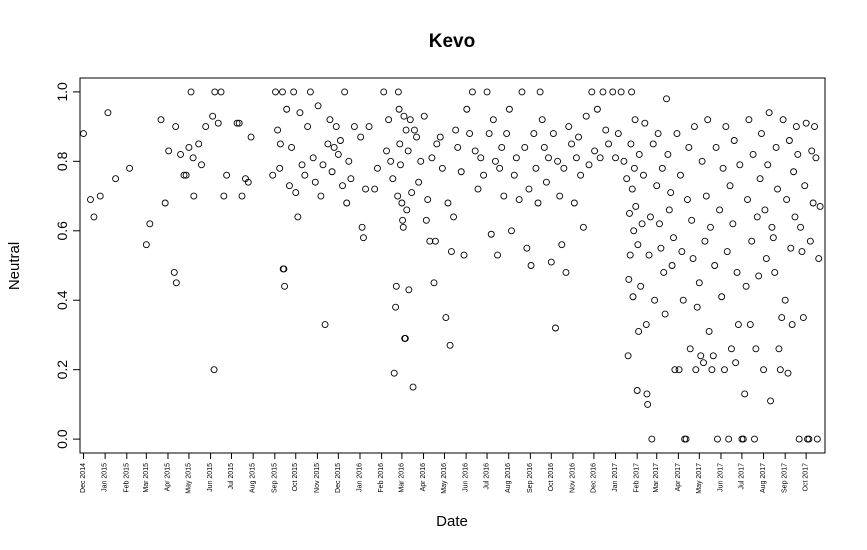  I want to click on x-tick-label: Dec 2014, so click(83, 478).